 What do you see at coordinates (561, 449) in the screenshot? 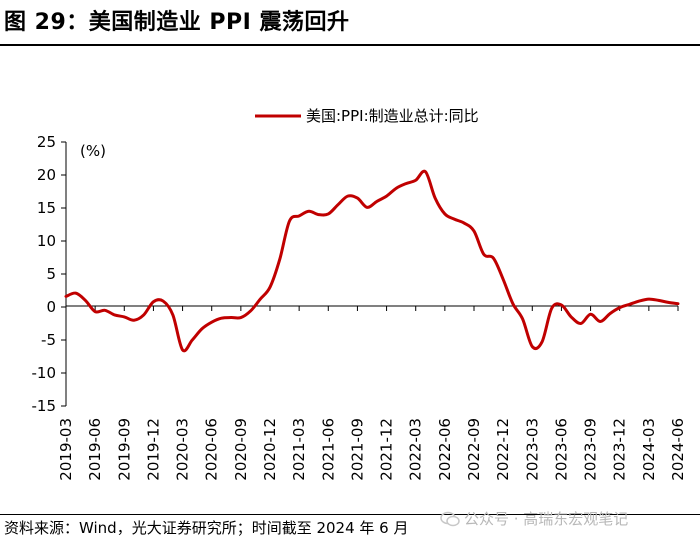
I see `x-tick-label: 2023-06` at bounding box center [561, 449].